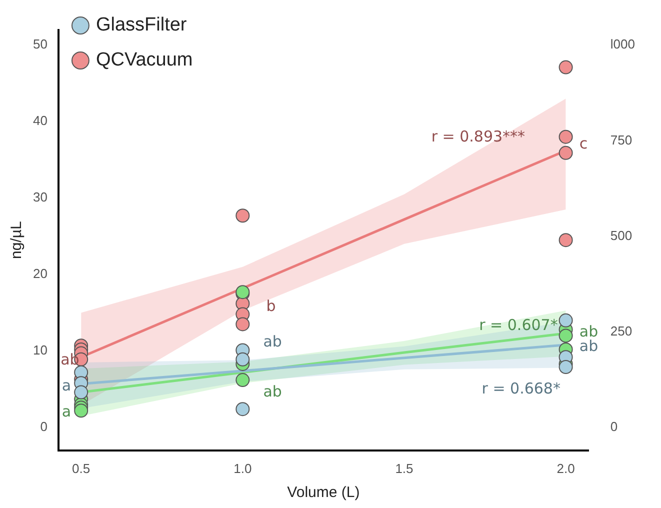  Describe the element at coordinates (40, 120) in the screenshot. I see `y-tick-label: 40` at that location.